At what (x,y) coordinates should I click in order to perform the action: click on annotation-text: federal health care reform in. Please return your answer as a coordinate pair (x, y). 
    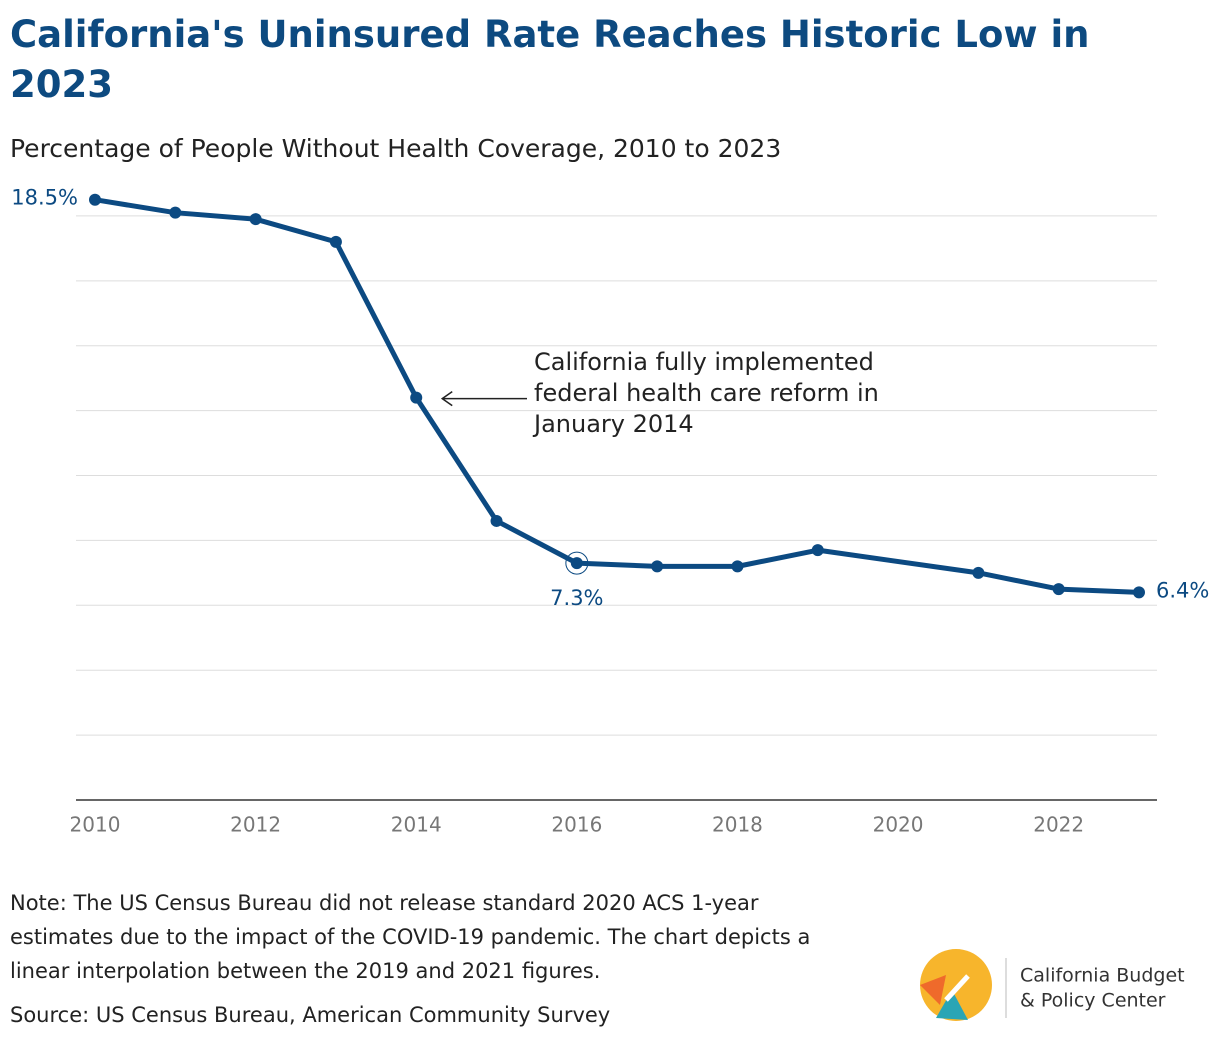
    Looking at the image, I should click on (706, 393).